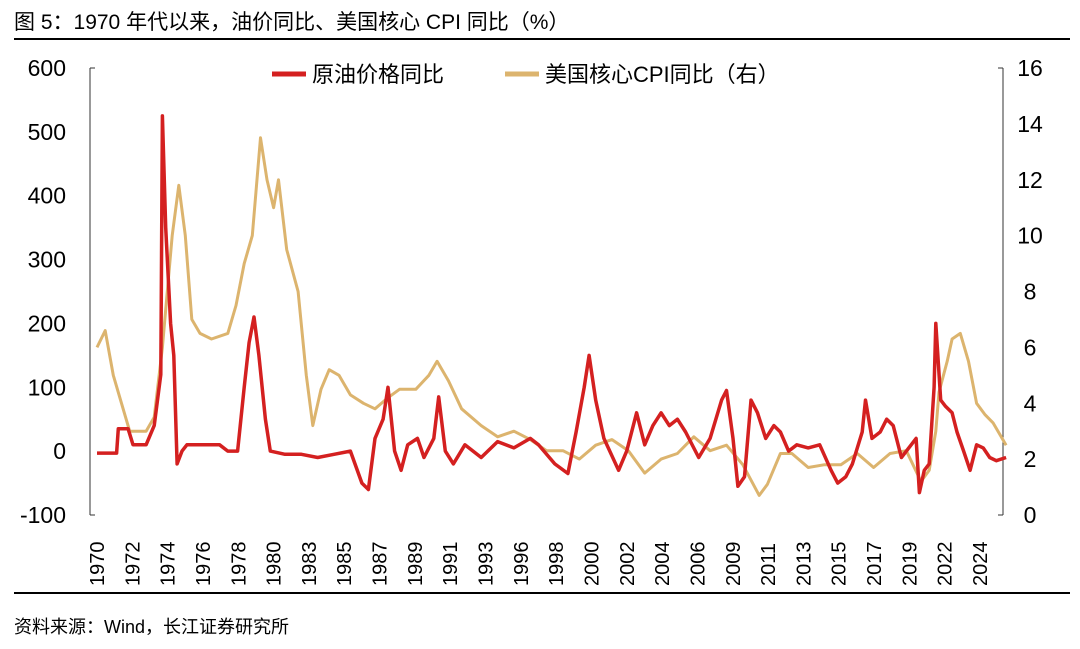 Image resolution: width=1080 pixels, height=649 pixels. I want to click on y-right-tick-label: 16, so click(1030, 68).